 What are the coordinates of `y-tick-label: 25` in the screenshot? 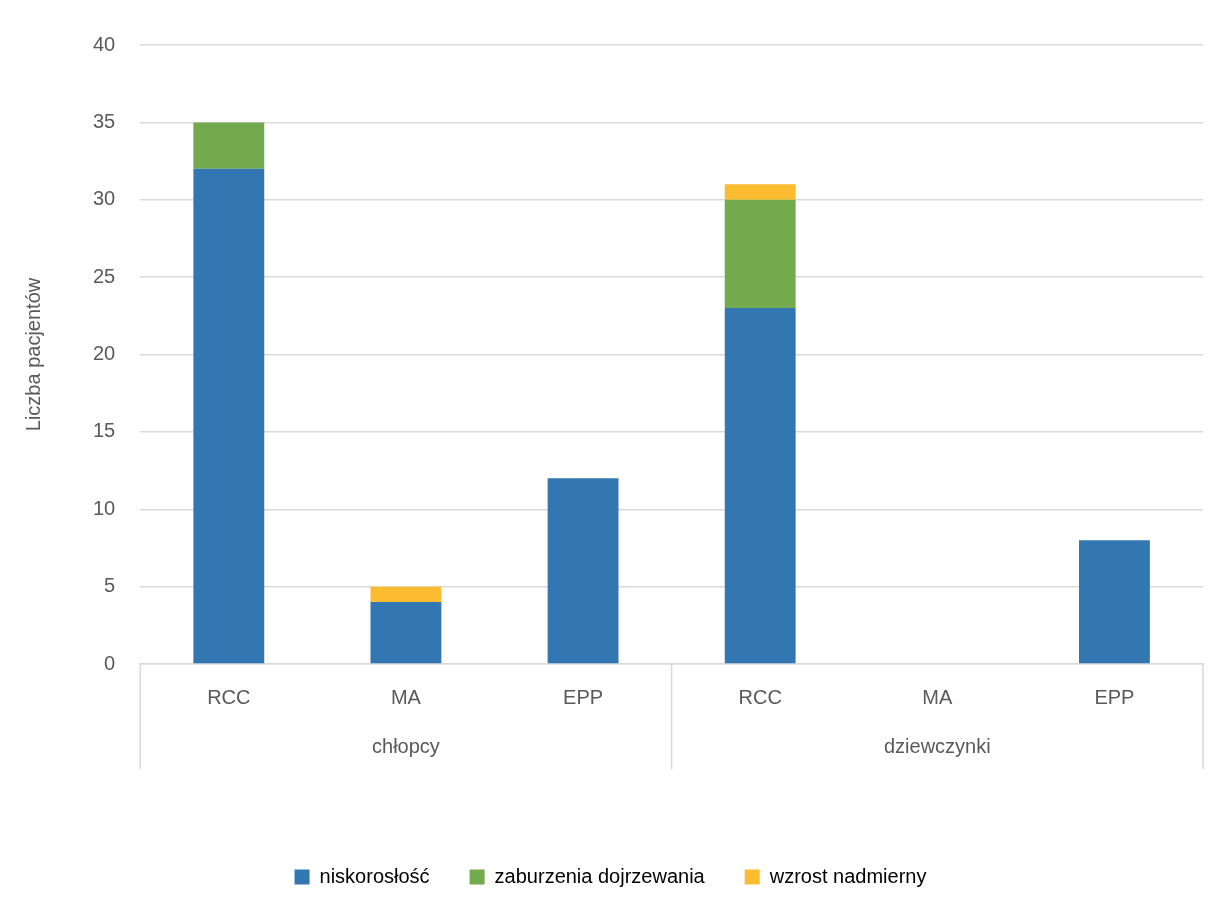 It's located at (104, 275).